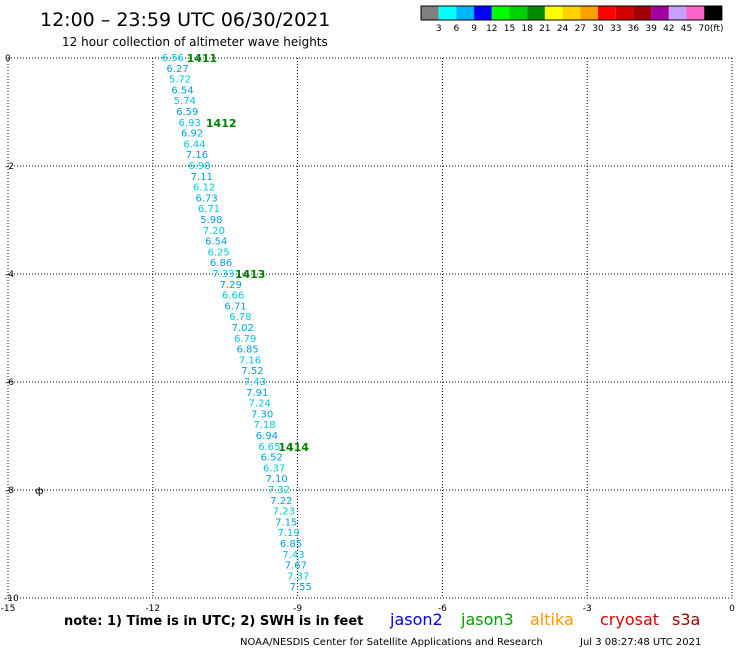 The height and width of the screenshot is (650, 740). I want to click on data-point-label: 7.32, so click(279, 490).